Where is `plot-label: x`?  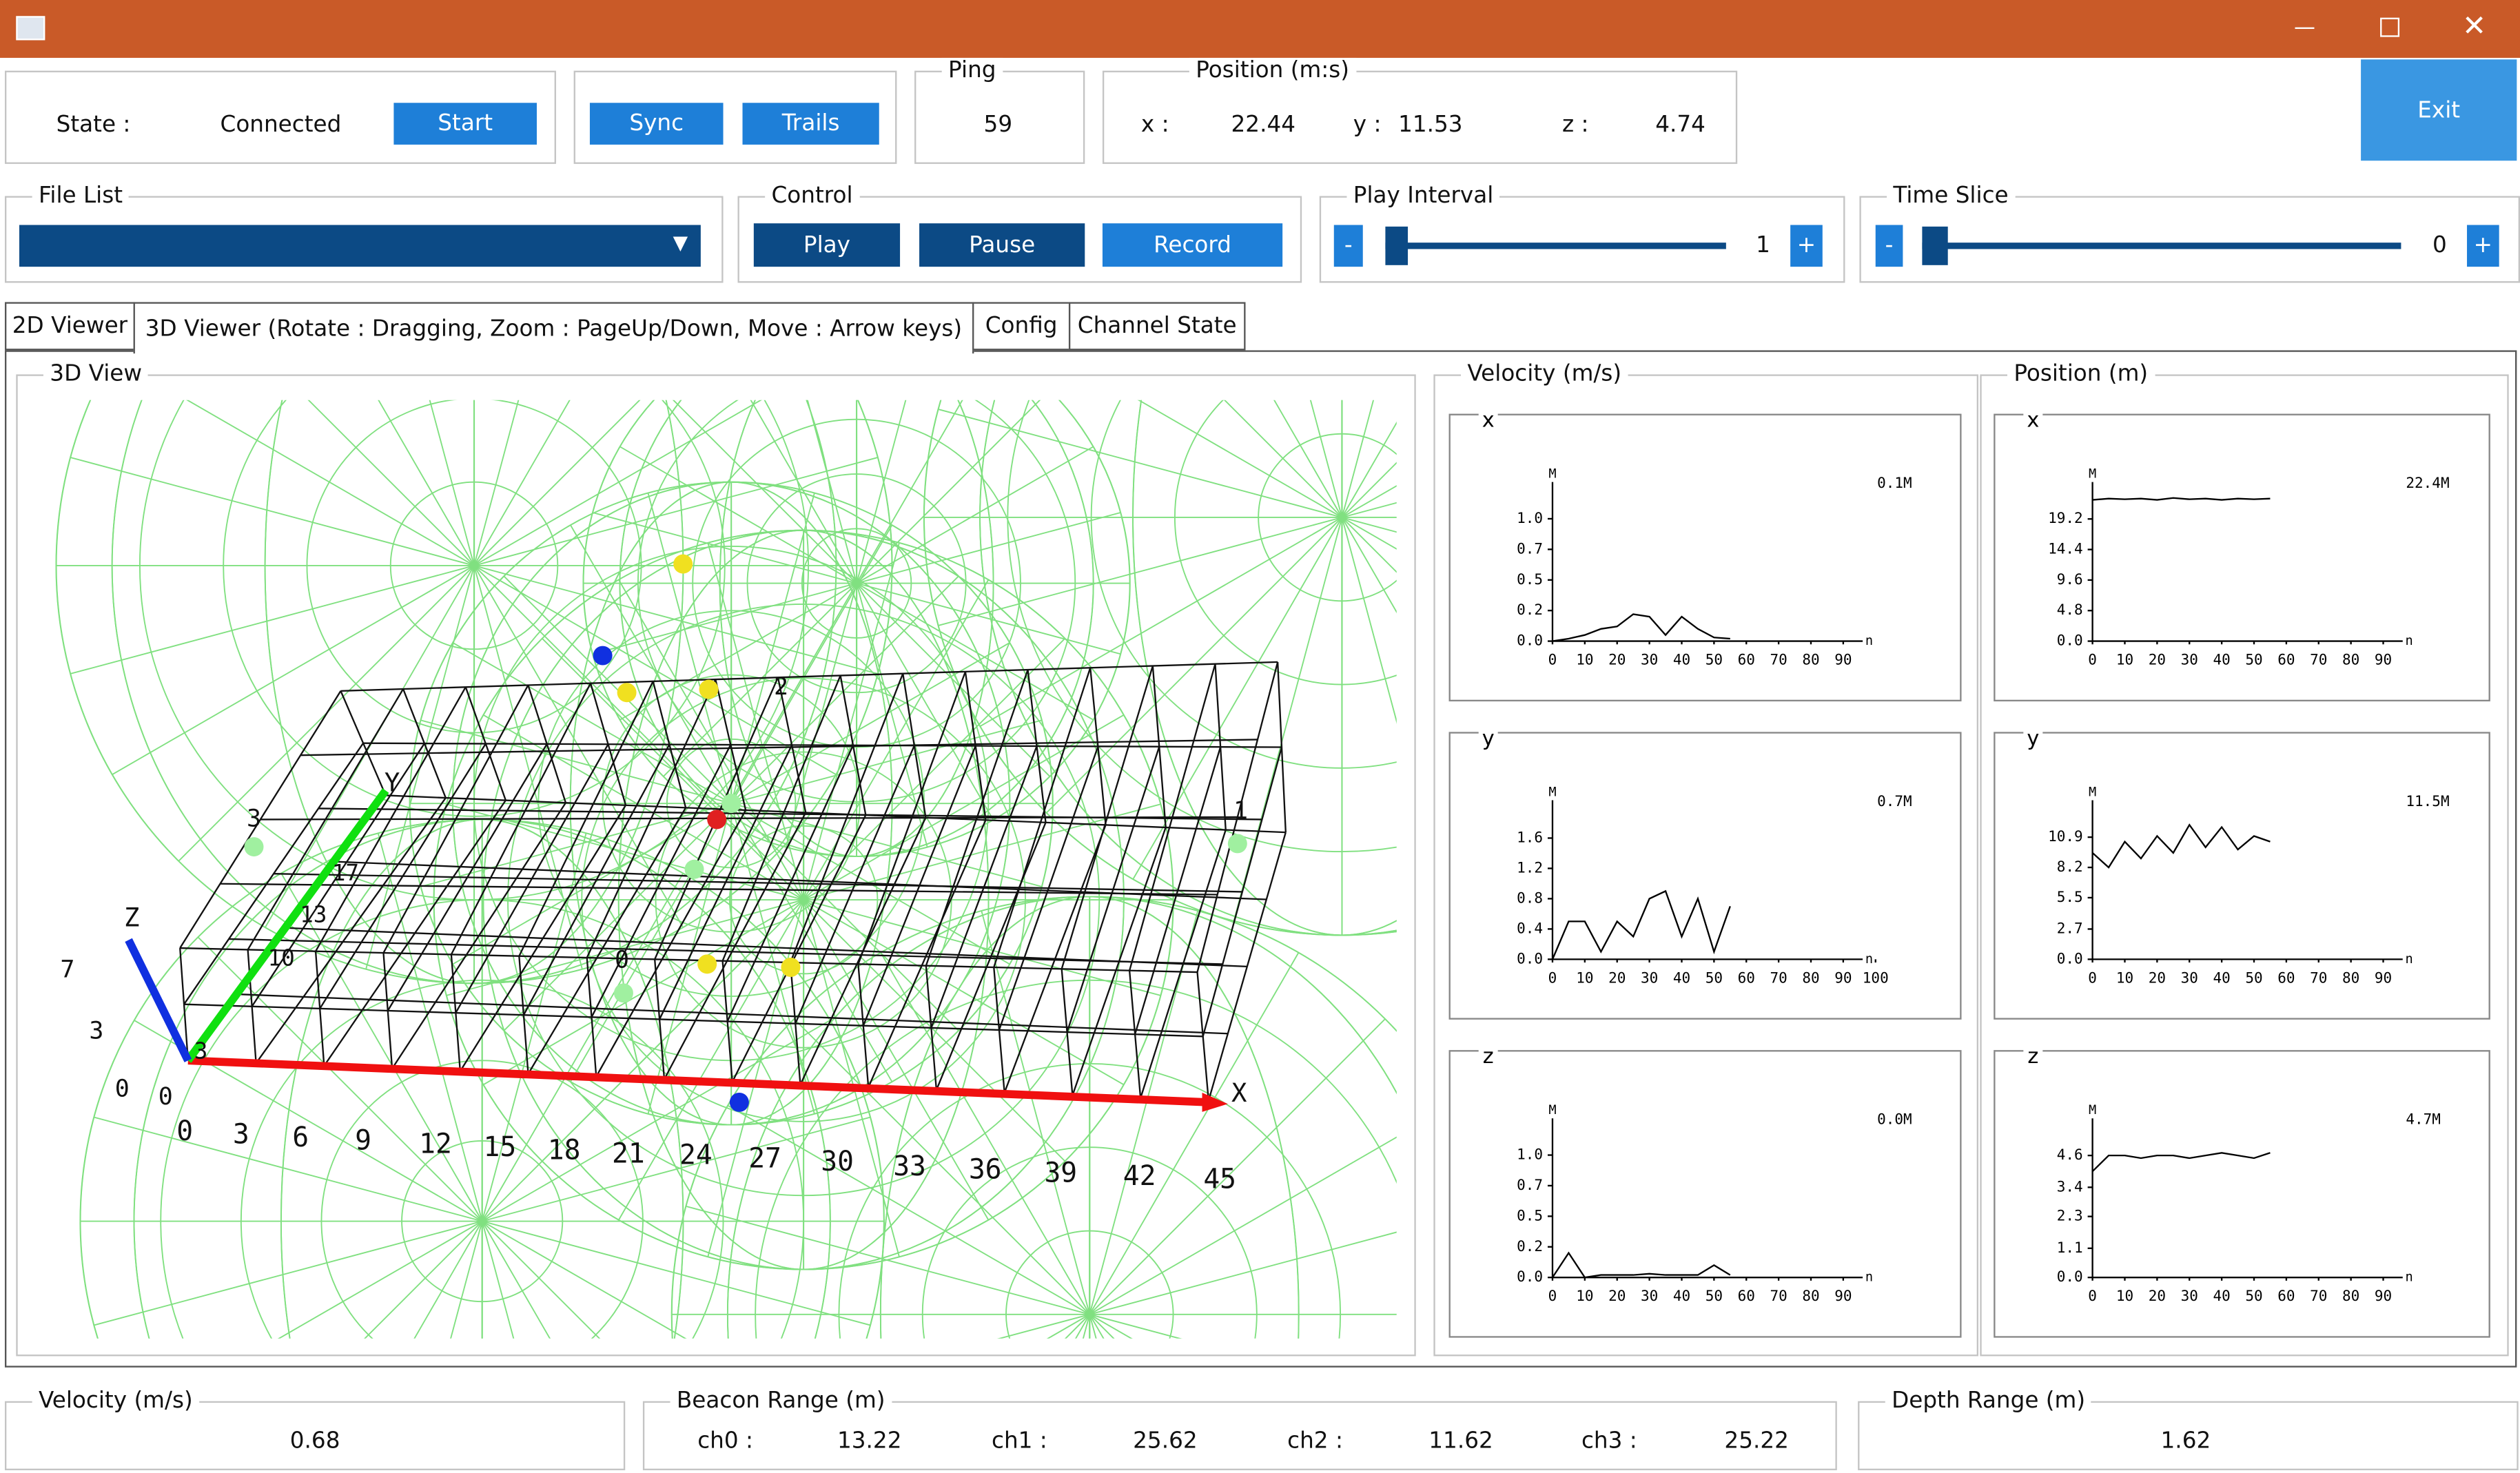
plot-label: x is located at coordinates (1488, 421).